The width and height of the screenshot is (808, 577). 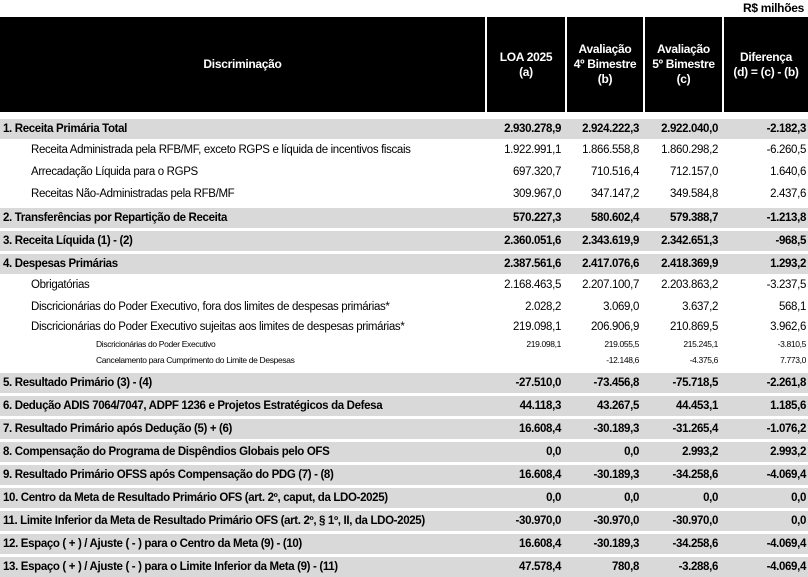 What do you see at coordinates (540, 406) in the screenshot?
I see `row-value: 44.118,3` at bounding box center [540, 406].